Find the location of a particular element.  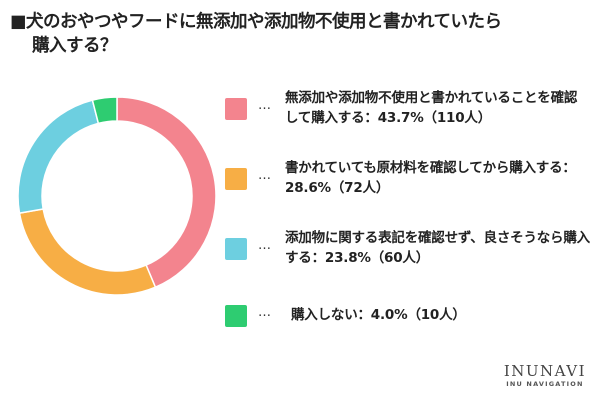

chart-title: ■犬のおやつやフードに無添加や添加物不使用と書かれていたら 購入する？ is located at coordinates (302, 34).